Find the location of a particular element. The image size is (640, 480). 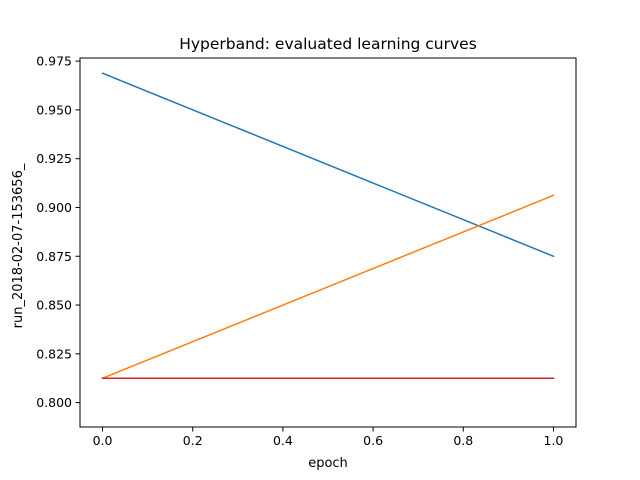

y-tick-label: 0.900 is located at coordinates (54, 207).